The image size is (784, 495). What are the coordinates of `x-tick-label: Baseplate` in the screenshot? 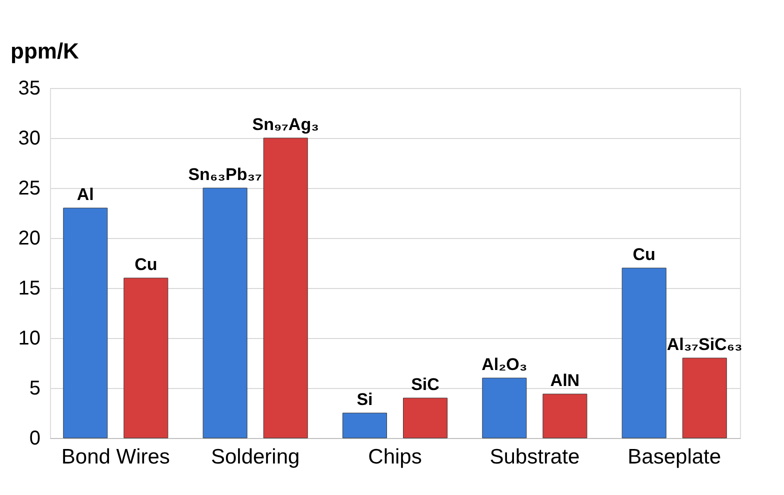 It's located at (675, 457).